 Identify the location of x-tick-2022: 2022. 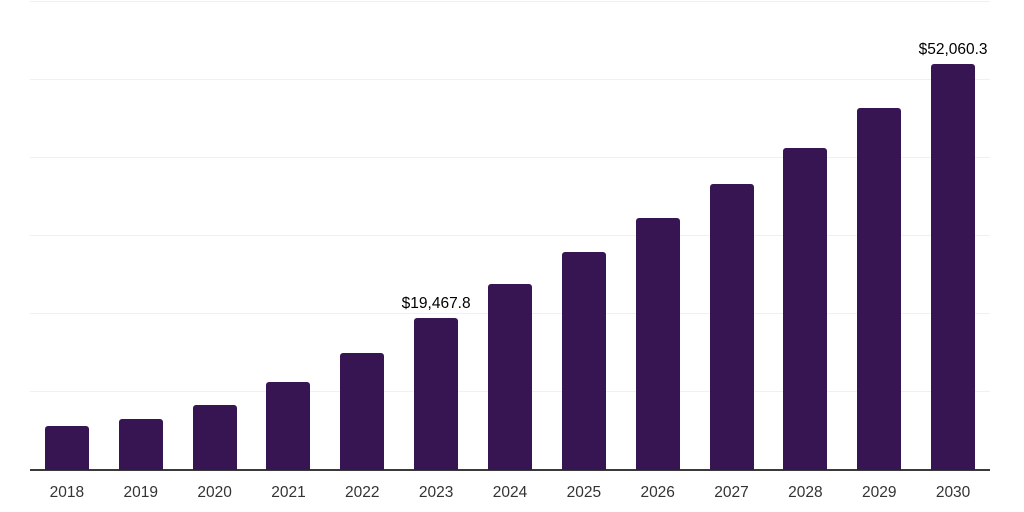
(362, 492).